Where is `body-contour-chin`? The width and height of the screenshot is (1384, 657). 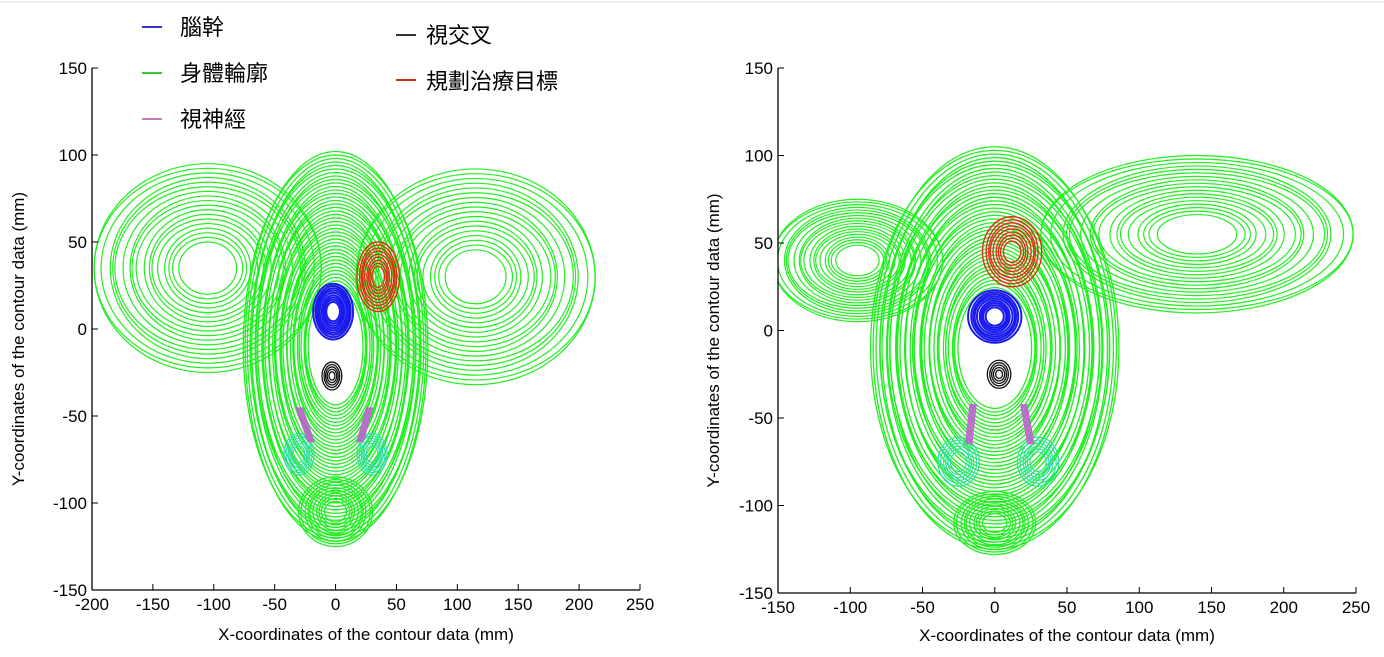 body-contour-chin is located at coordinates (995, 523).